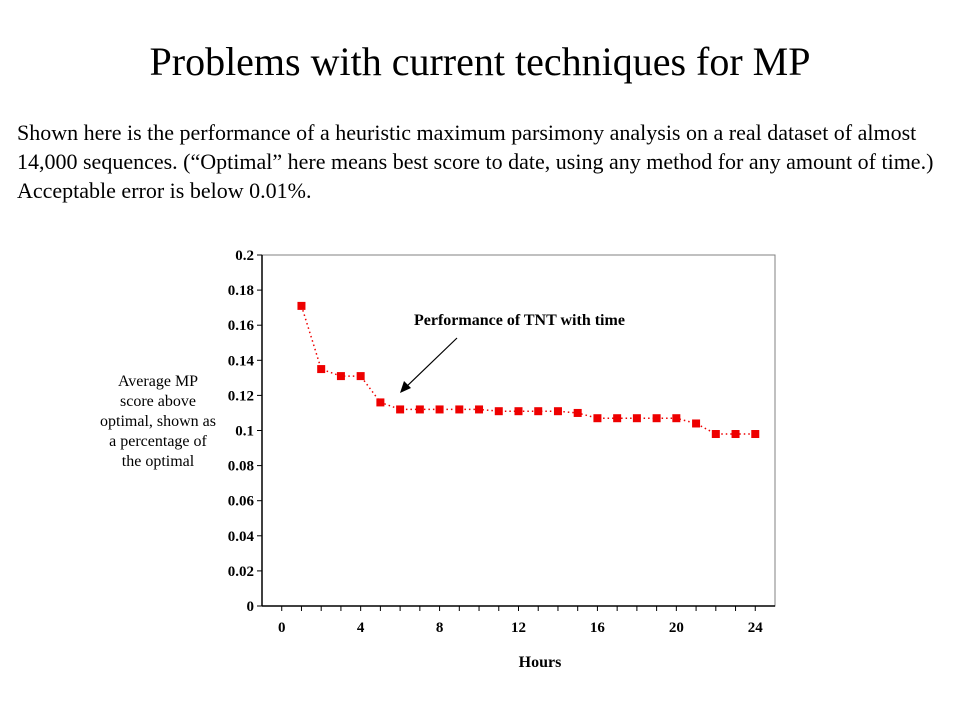 The height and width of the screenshot is (720, 960). What do you see at coordinates (518, 628) in the screenshot?
I see `x-tick-label: 12` at bounding box center [518, 628].